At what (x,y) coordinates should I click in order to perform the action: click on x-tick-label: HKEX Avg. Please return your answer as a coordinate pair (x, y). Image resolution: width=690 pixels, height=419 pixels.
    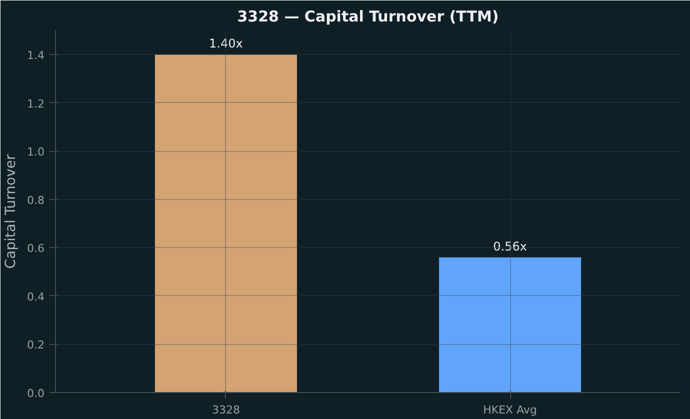
    Looking at the image, I should click on (510, 410).